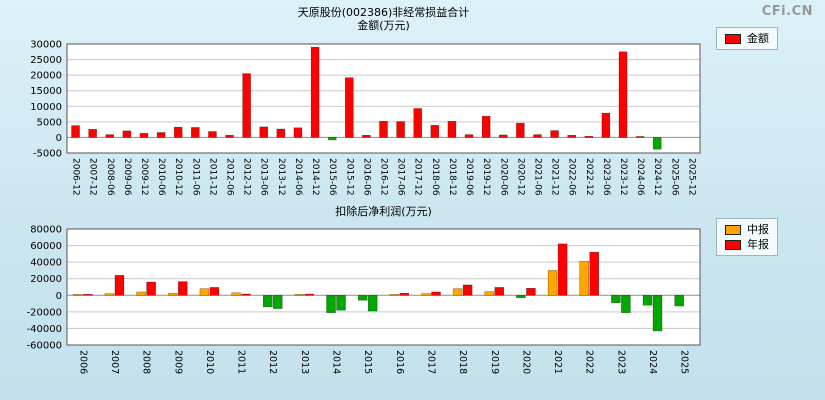 The height and width of the screenshot is (400, 825). What do you see at coordinates (525, 362) in the screenshot?
I see `x-tick-label: 2020` at bounding box center [525, 362].